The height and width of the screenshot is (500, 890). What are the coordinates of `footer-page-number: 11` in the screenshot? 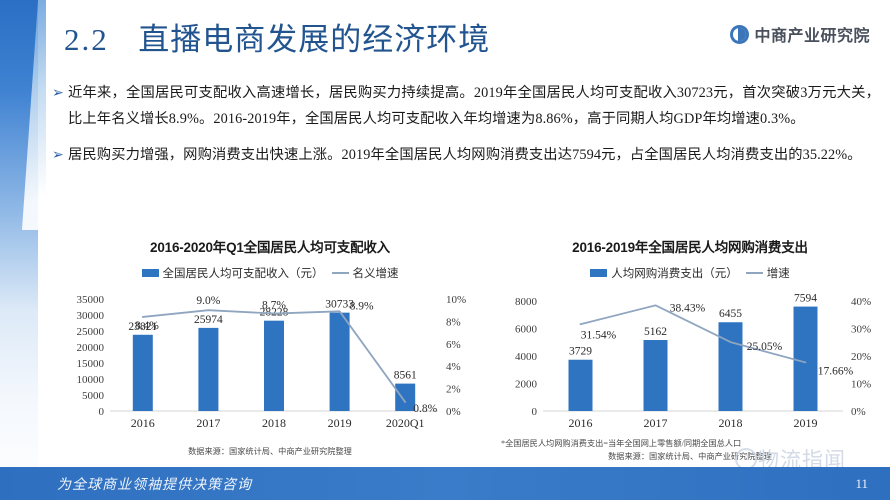 It's located at (861, 483).